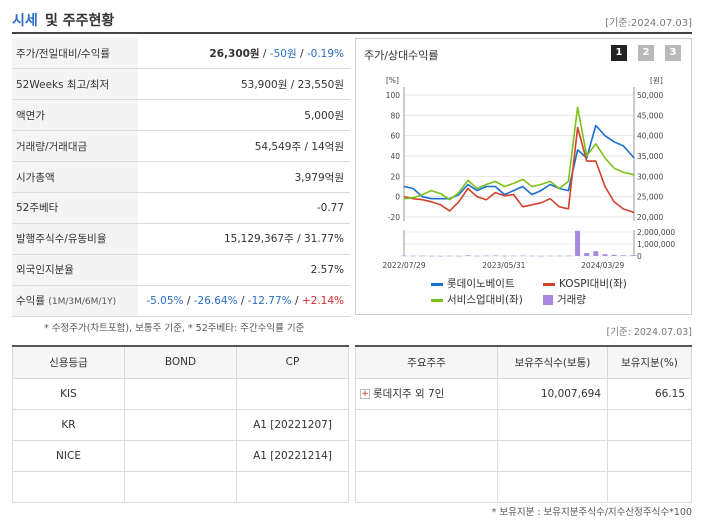  What do you see at coordinates (181, 84) in the screenshot?
I see `info-row: 52Weeks 최고/최저 53,900원 / 23,550원` at bounding box center [181, 84].